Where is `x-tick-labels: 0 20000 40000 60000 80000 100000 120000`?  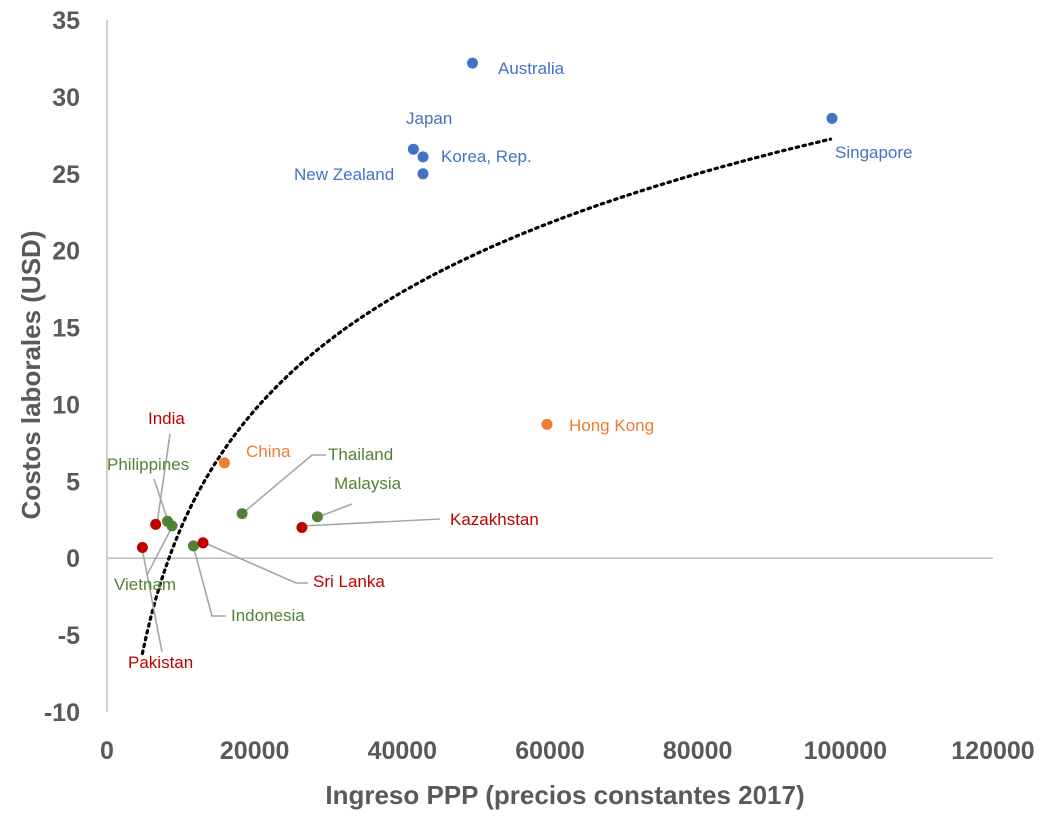
x-tick-labels: 0 20000 40000 60000 80000 100000 120000 is located at coordinates (567, 751).